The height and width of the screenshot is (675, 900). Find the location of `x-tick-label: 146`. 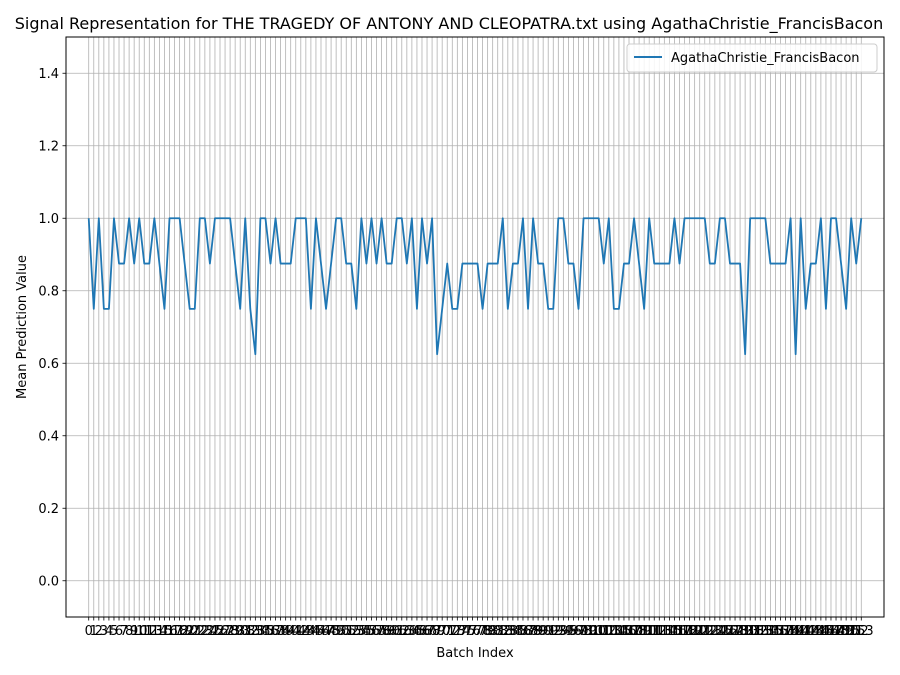

x-tick-label: 146 is located at coordinates (826, 631).